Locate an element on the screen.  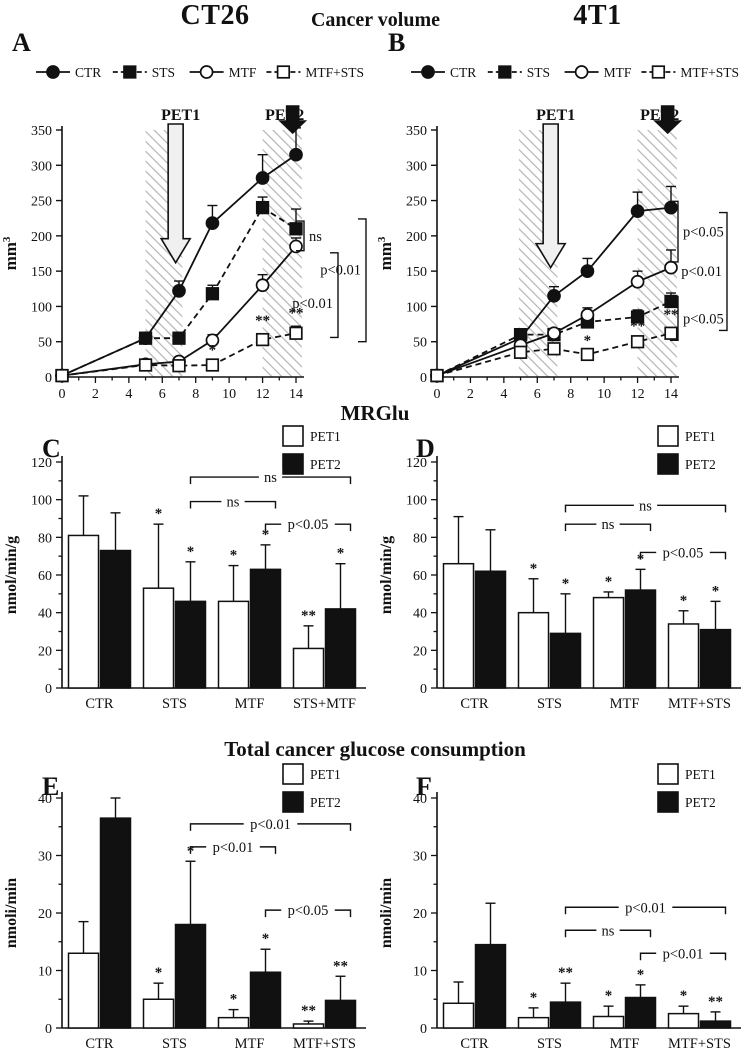
y-tick-label: 100 is located at coordinates (416, 307).